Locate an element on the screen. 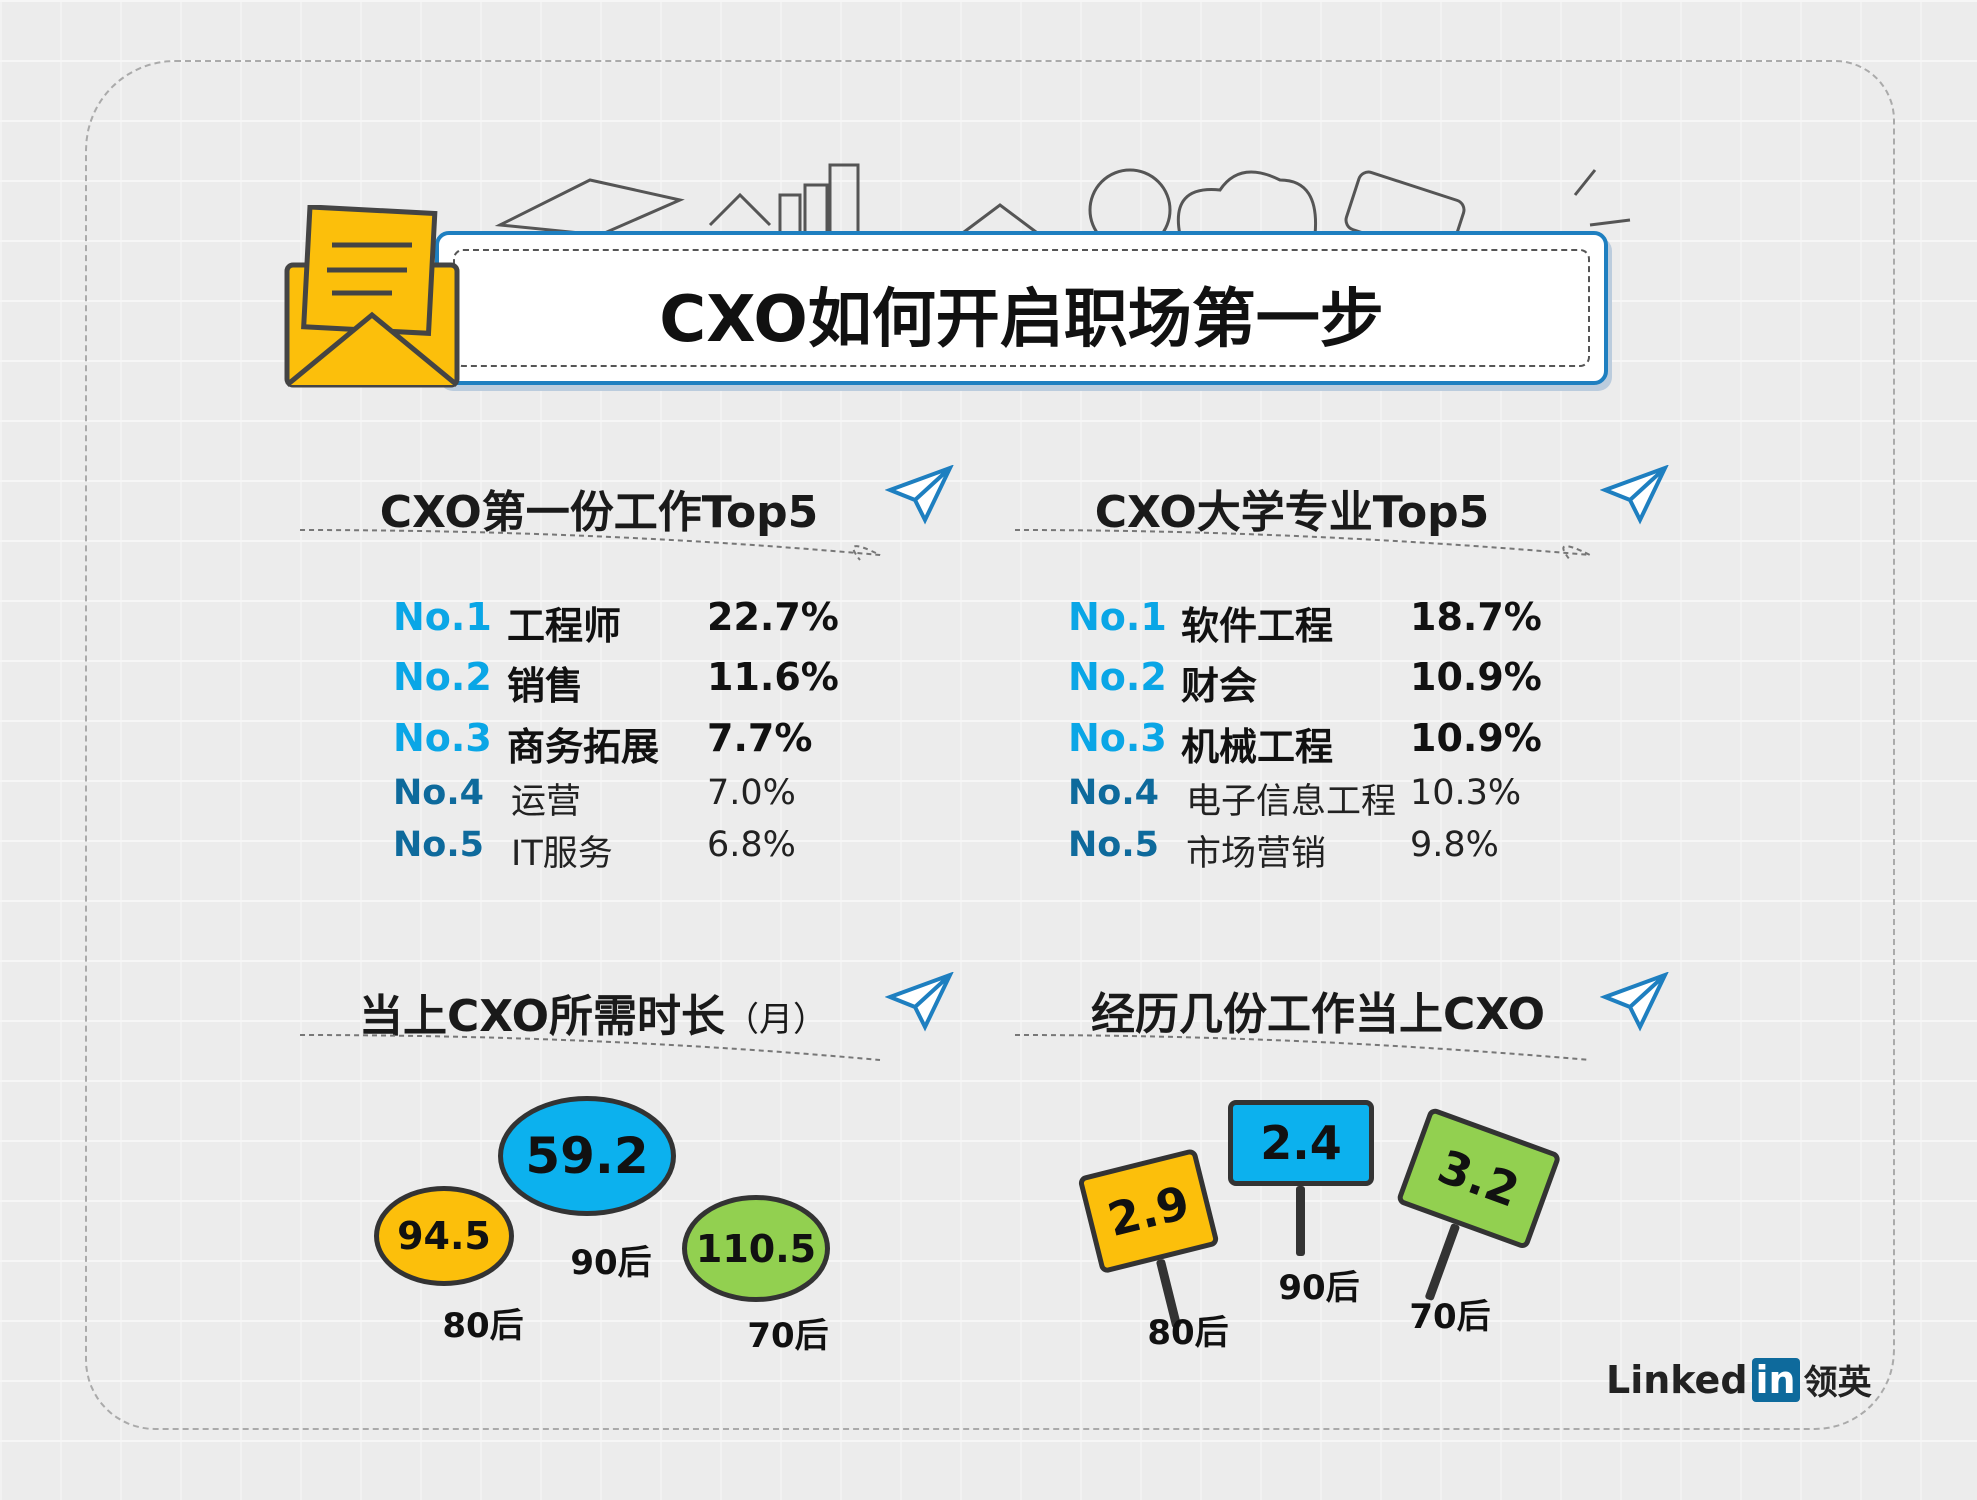 This screenshot has height=1500, width=1977. heading-major: CXO大学专业Top5 is located at coordinates (1292, 512).